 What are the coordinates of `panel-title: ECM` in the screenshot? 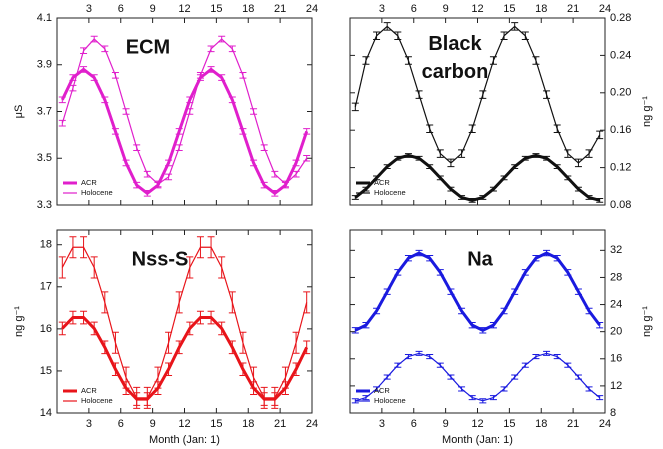 It's located at (148, 47).